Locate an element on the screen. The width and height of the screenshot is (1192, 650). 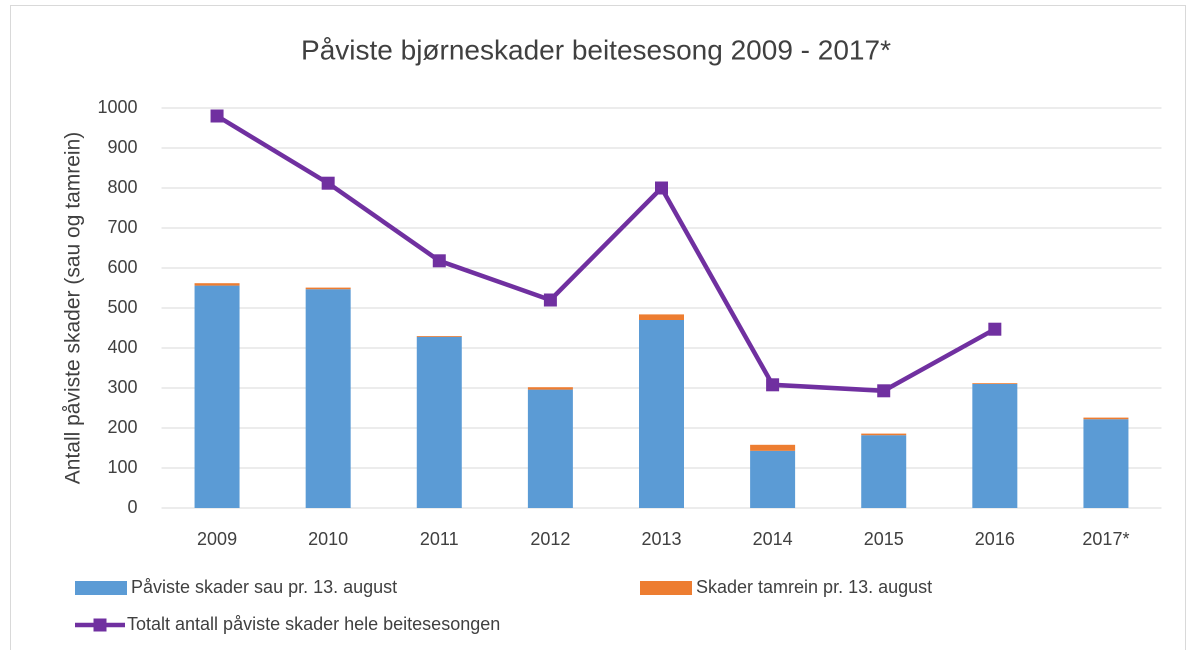
x-tick-label: 2009 is located at coordinates (217, 539).